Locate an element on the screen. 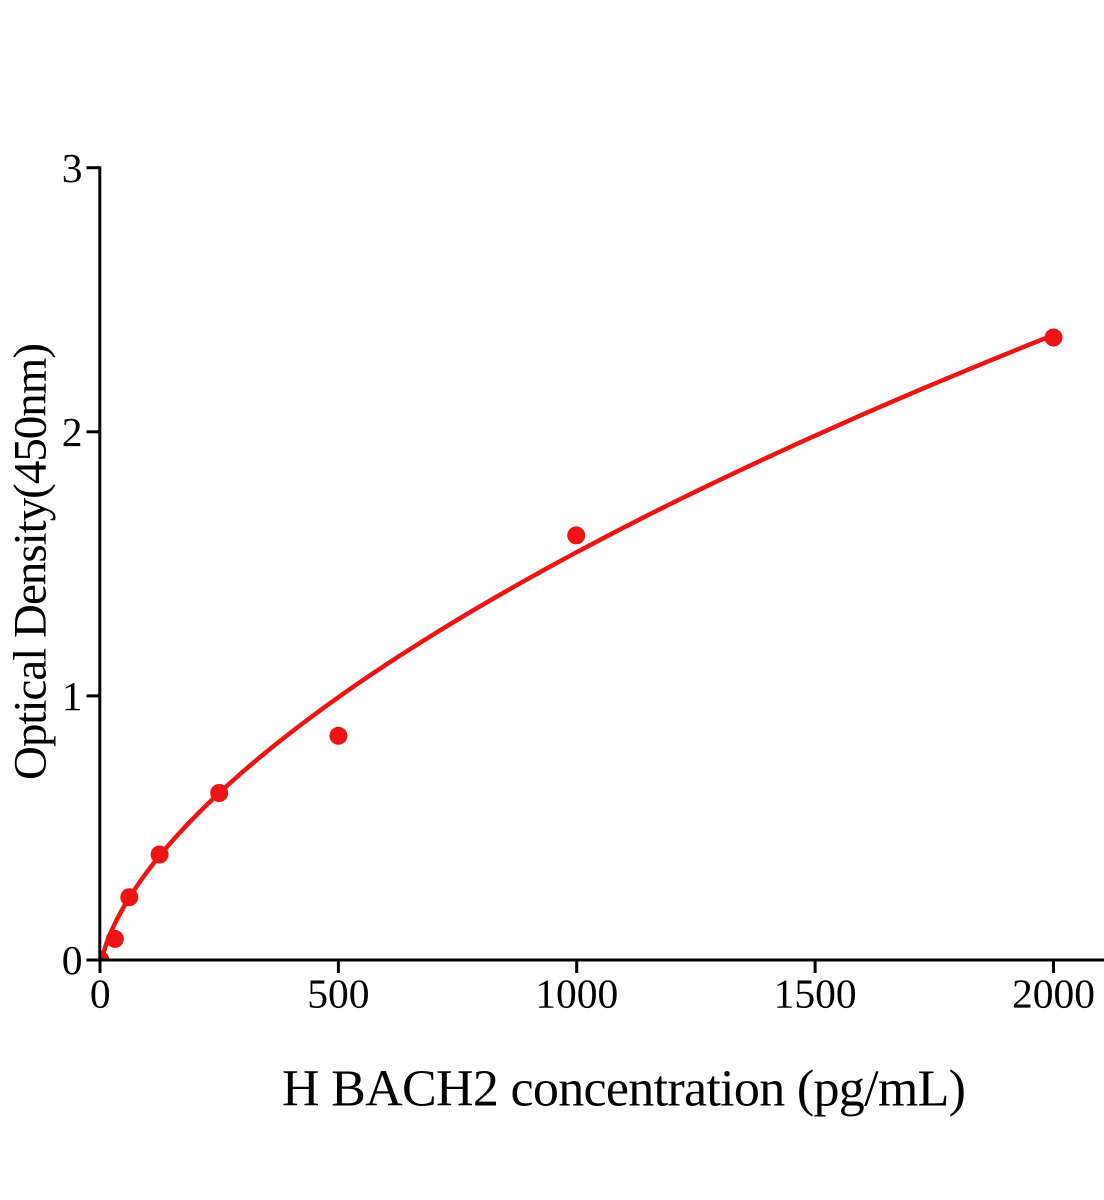 The width and height of the screenshot is (1104, 1200). svg-text: 2000 is located at coordinates (1053, 994).